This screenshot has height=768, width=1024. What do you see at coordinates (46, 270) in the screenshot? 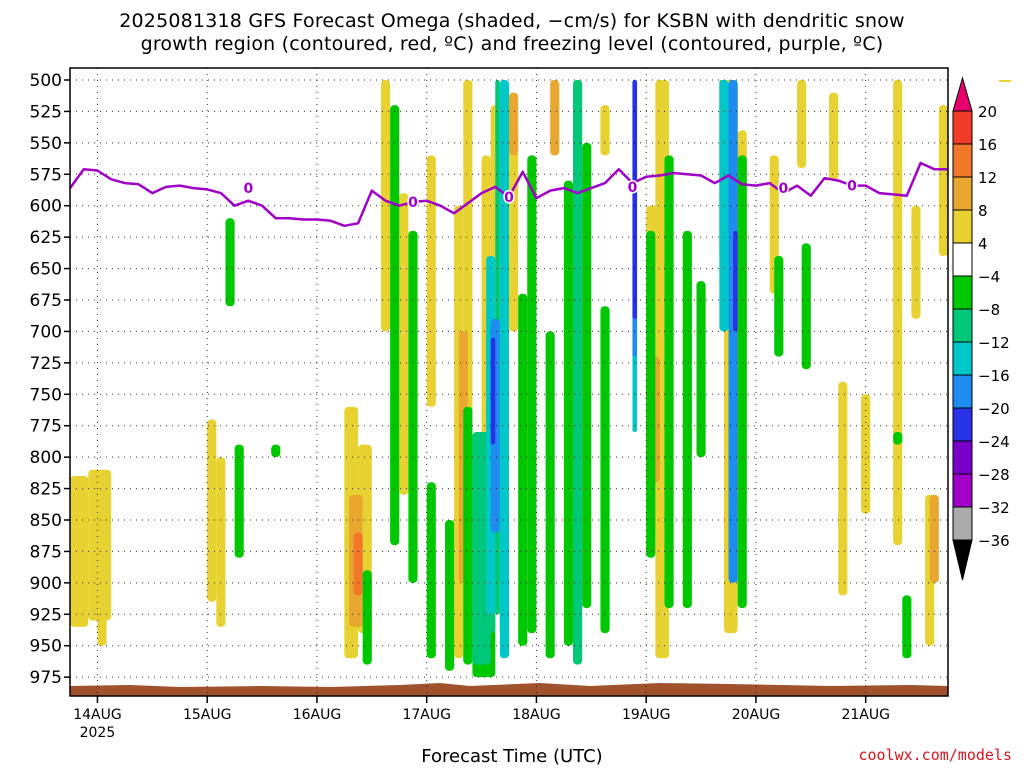
I see `y-tick-label-650: 650` at bounding box center [46, 270].